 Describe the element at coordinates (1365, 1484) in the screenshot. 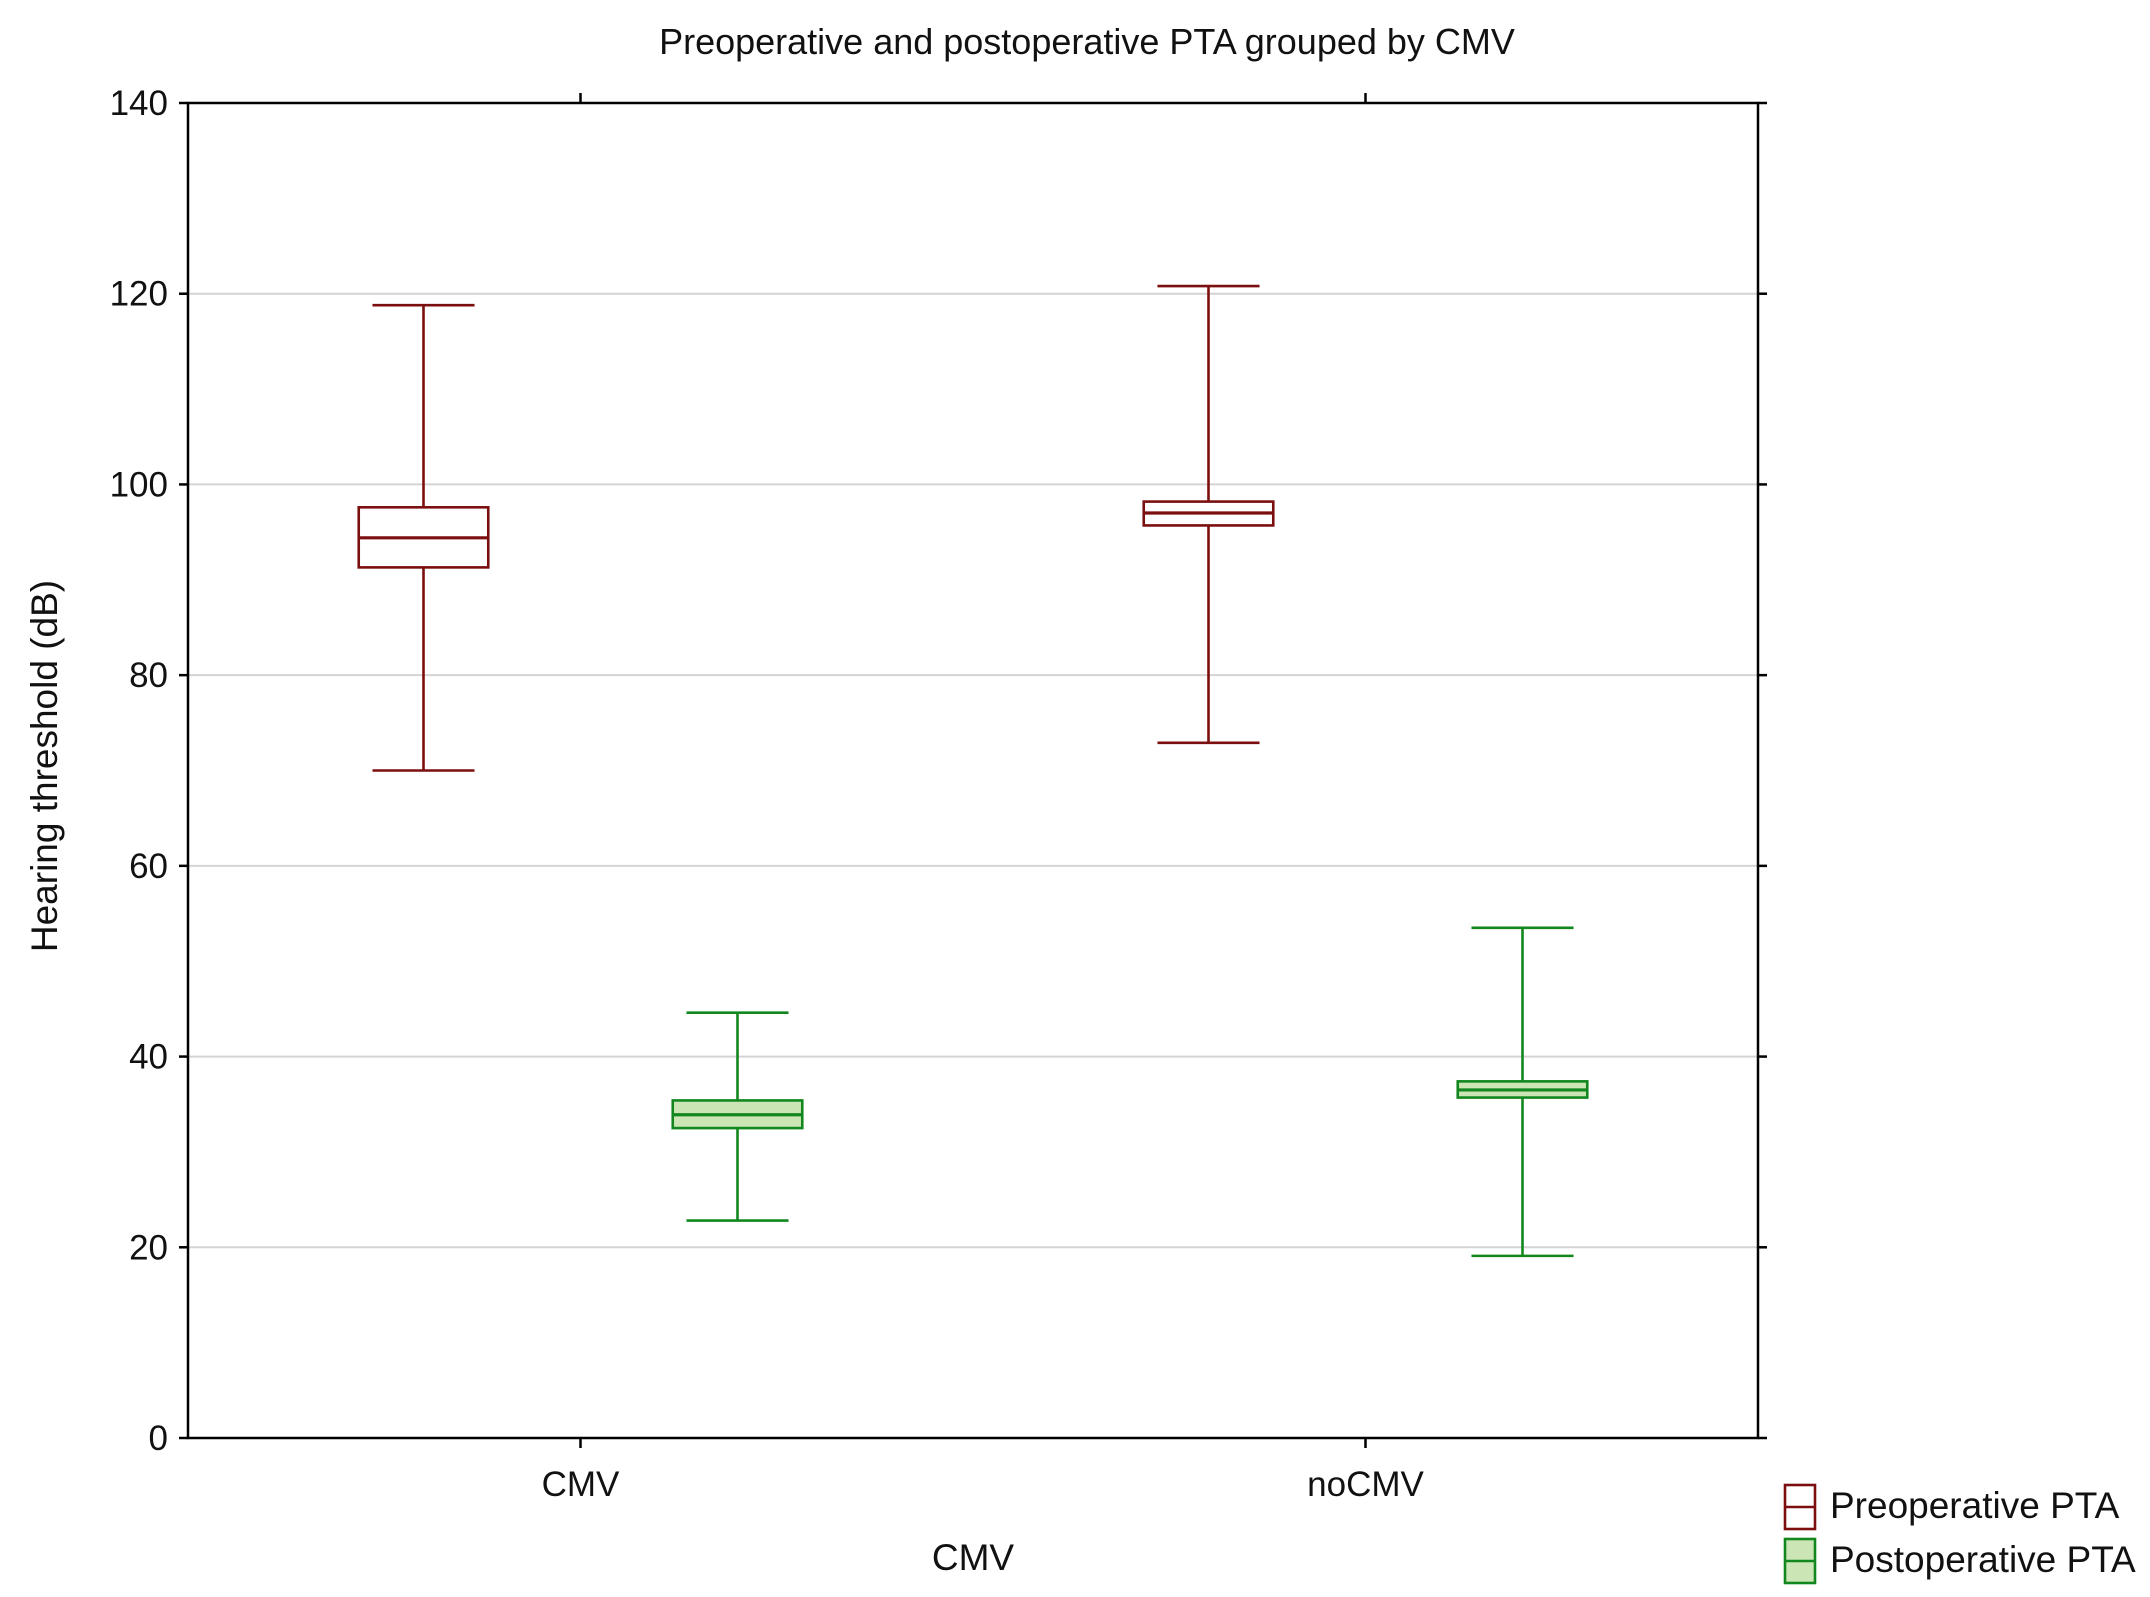

I see `x-tick-label: noCMV` at that location.